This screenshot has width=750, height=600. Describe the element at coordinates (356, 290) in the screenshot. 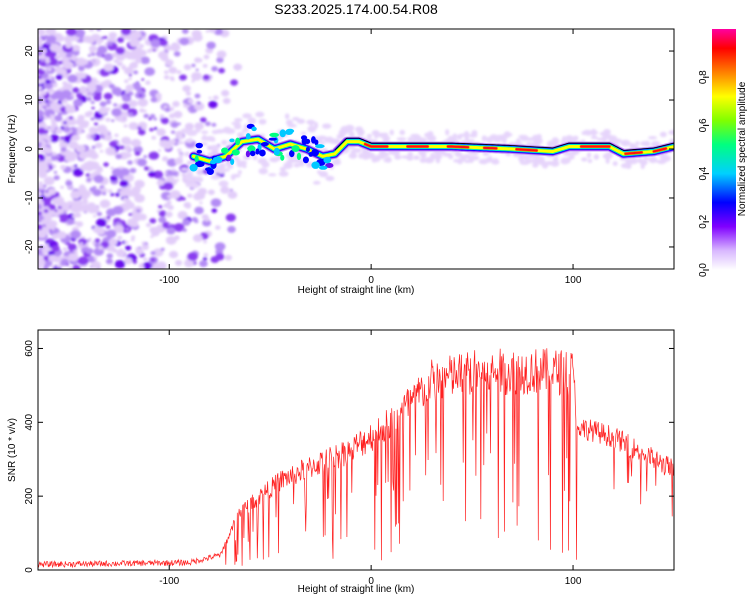

I see `spectrogram-x-axis-label: Height of straight line (km)` at that location.